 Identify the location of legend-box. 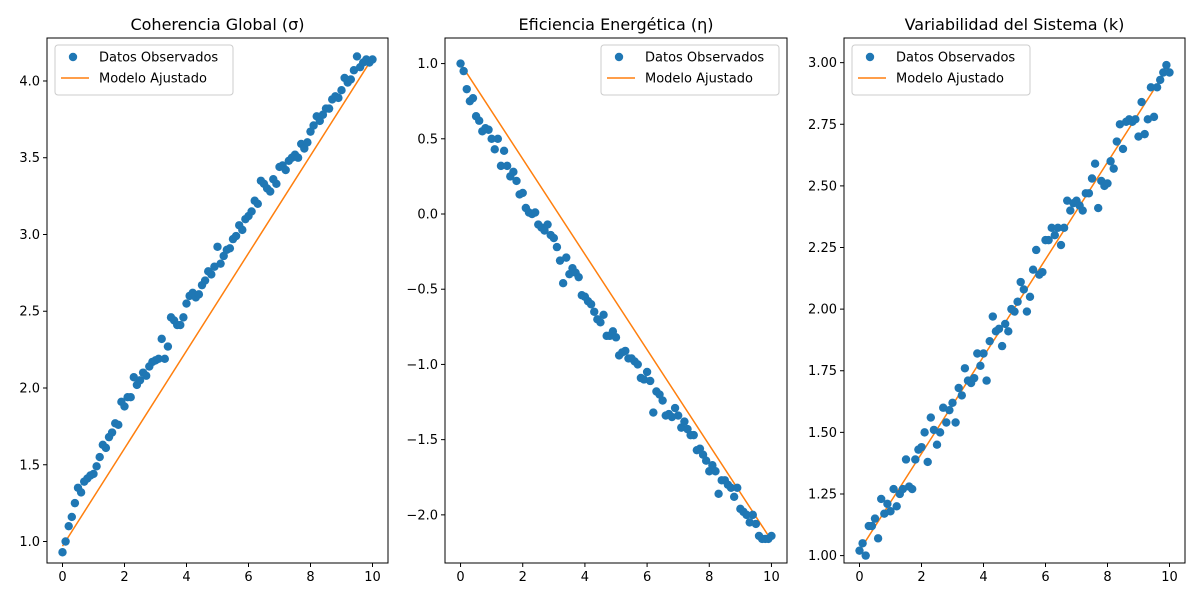
(941, 70).